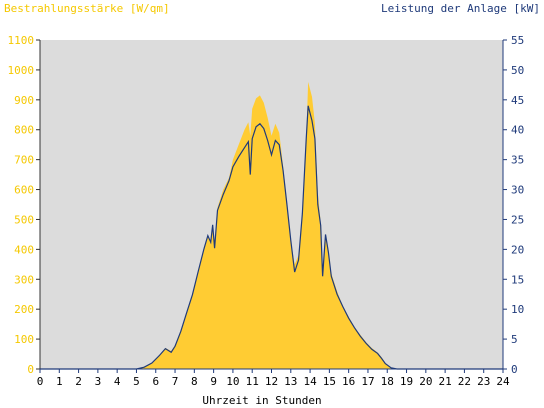 This screenshot has height=408, width=544. What do you see at coordinates (464, 381) in the screenshot?
I see `x-tick-label: 22` at bounding box center [464, 381].